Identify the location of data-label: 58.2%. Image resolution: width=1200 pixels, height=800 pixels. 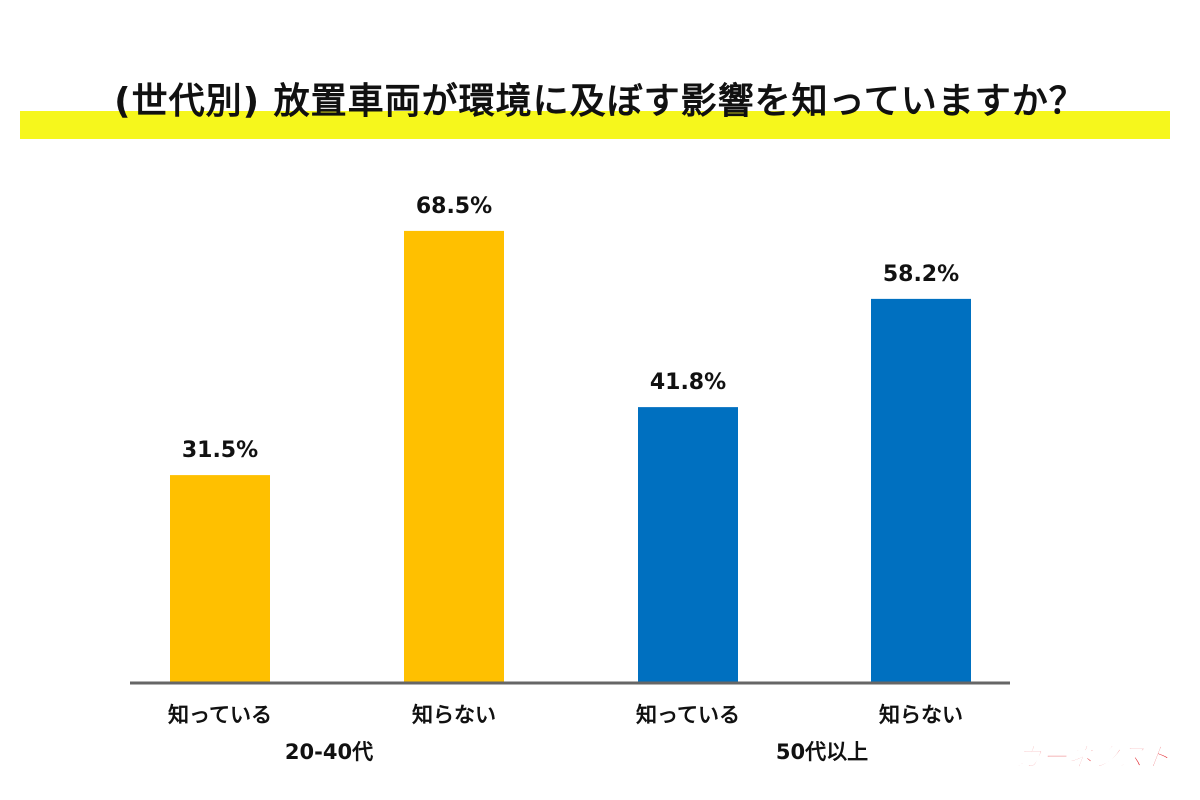
(921, 274).